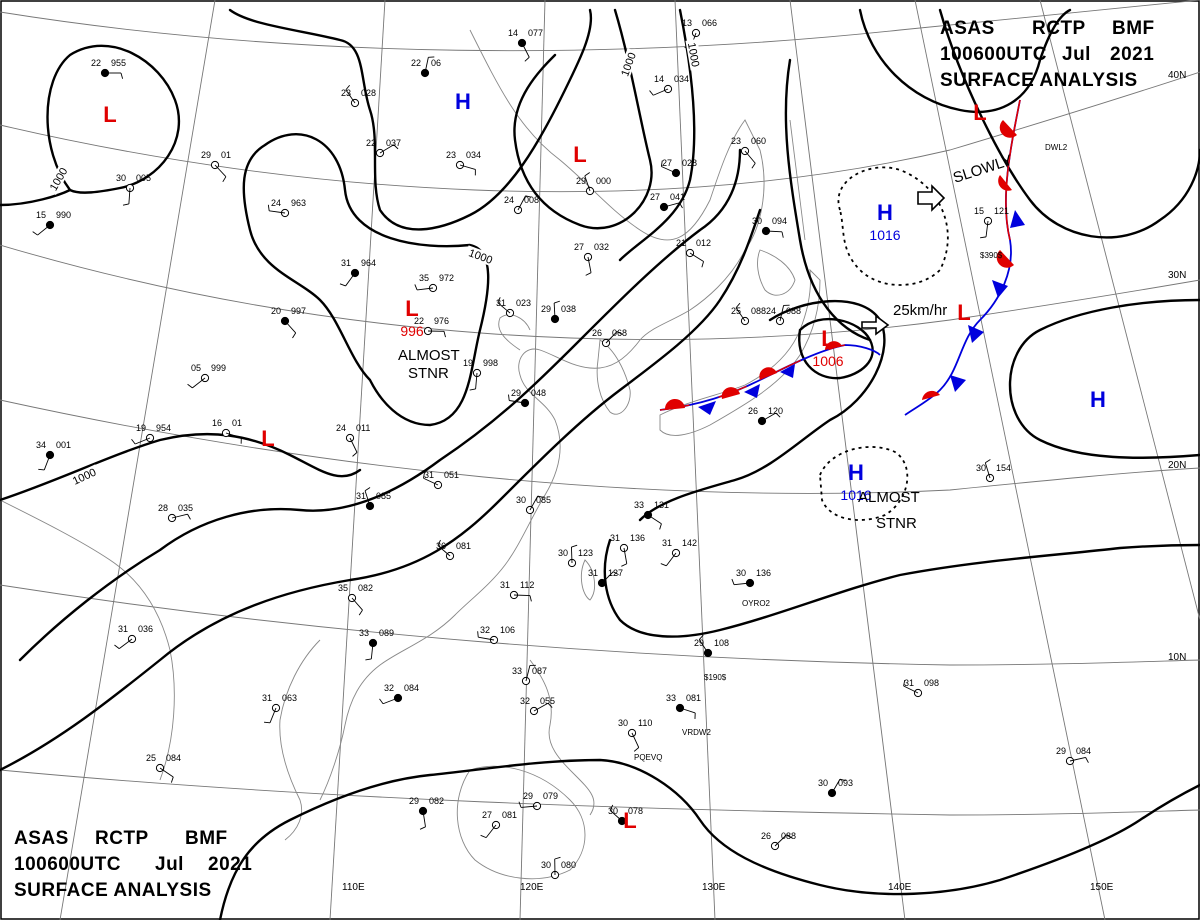  I want to click on station-temp: 26, so click(597, 333).